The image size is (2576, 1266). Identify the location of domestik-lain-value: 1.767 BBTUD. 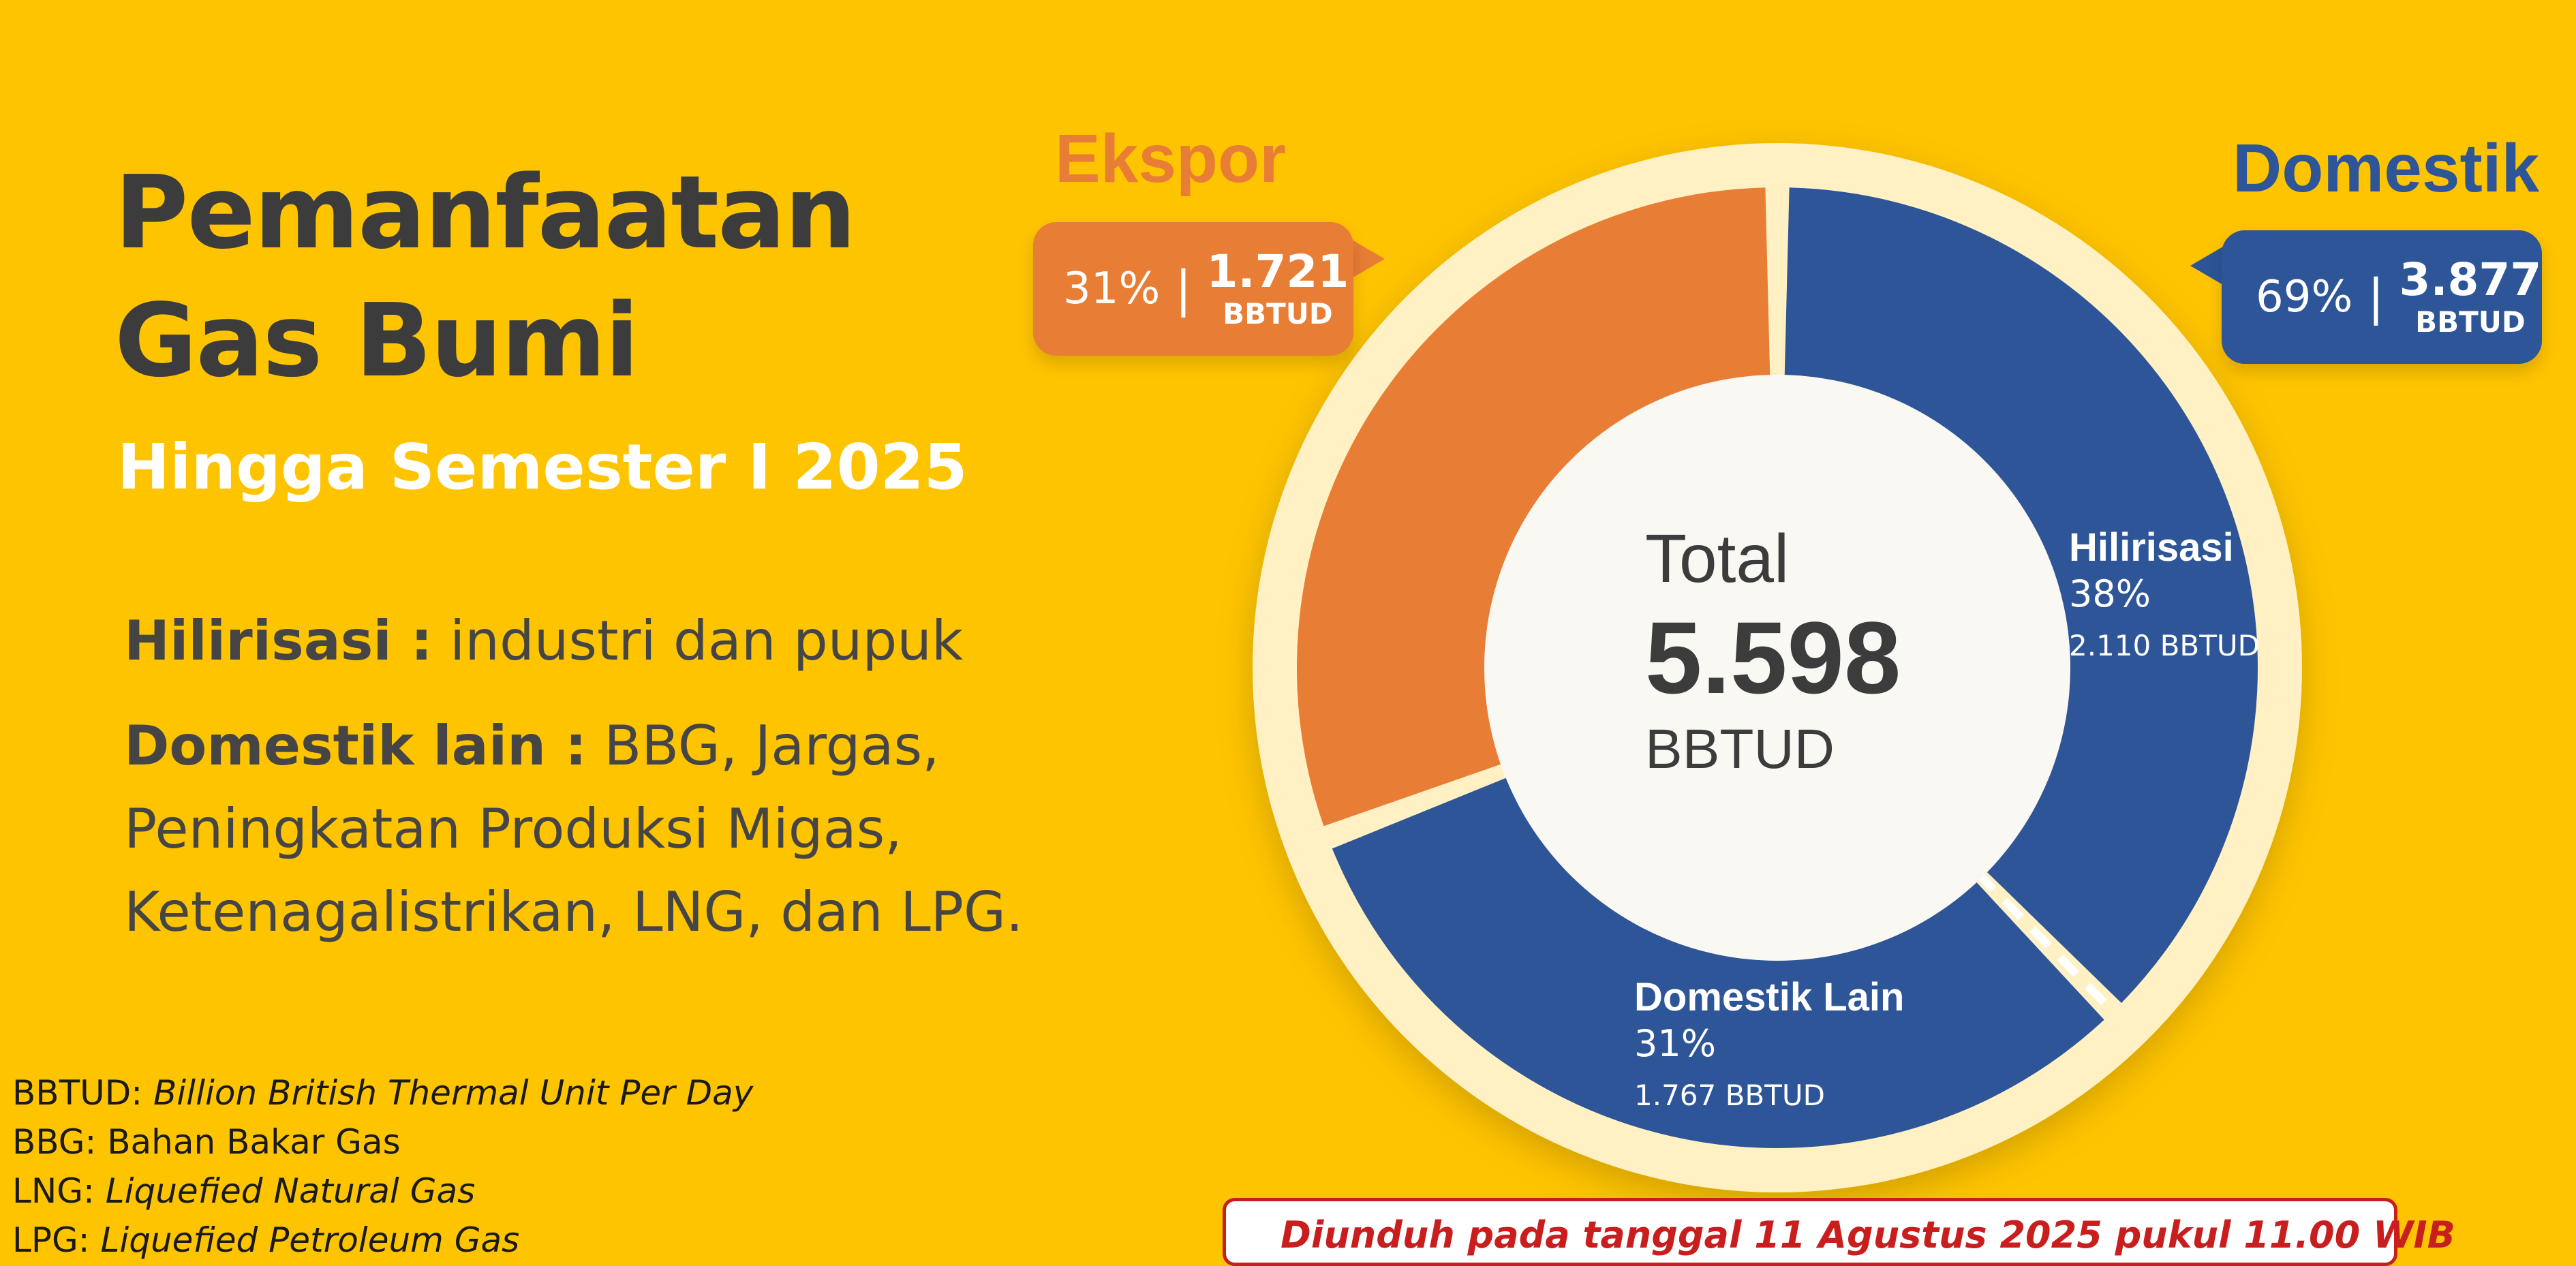
(1730, 1095).